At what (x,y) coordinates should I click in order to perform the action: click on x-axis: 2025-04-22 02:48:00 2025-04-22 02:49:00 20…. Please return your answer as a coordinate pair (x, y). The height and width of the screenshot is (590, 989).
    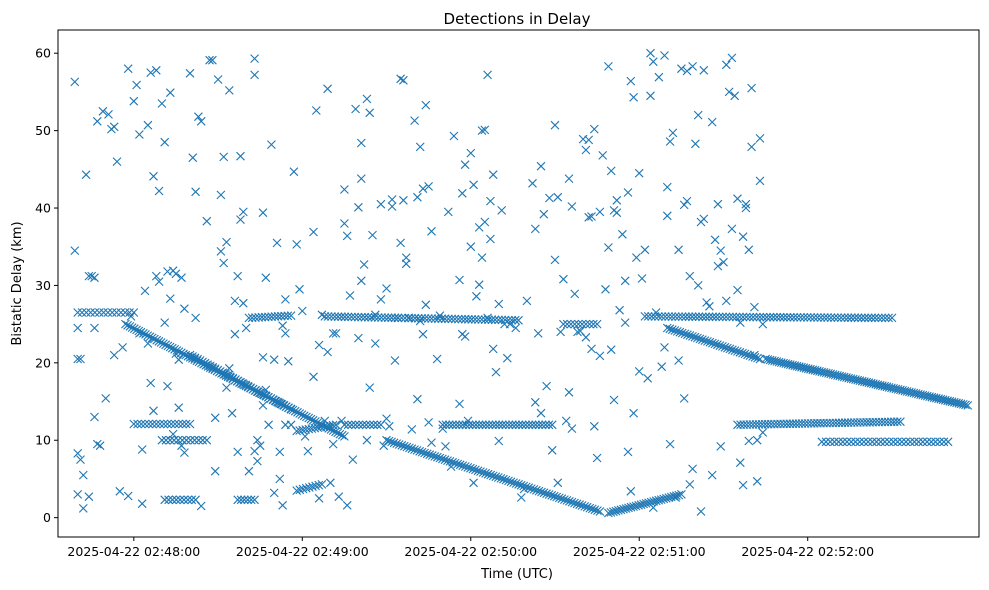
    Looking at the image, I should click on (470, 548).